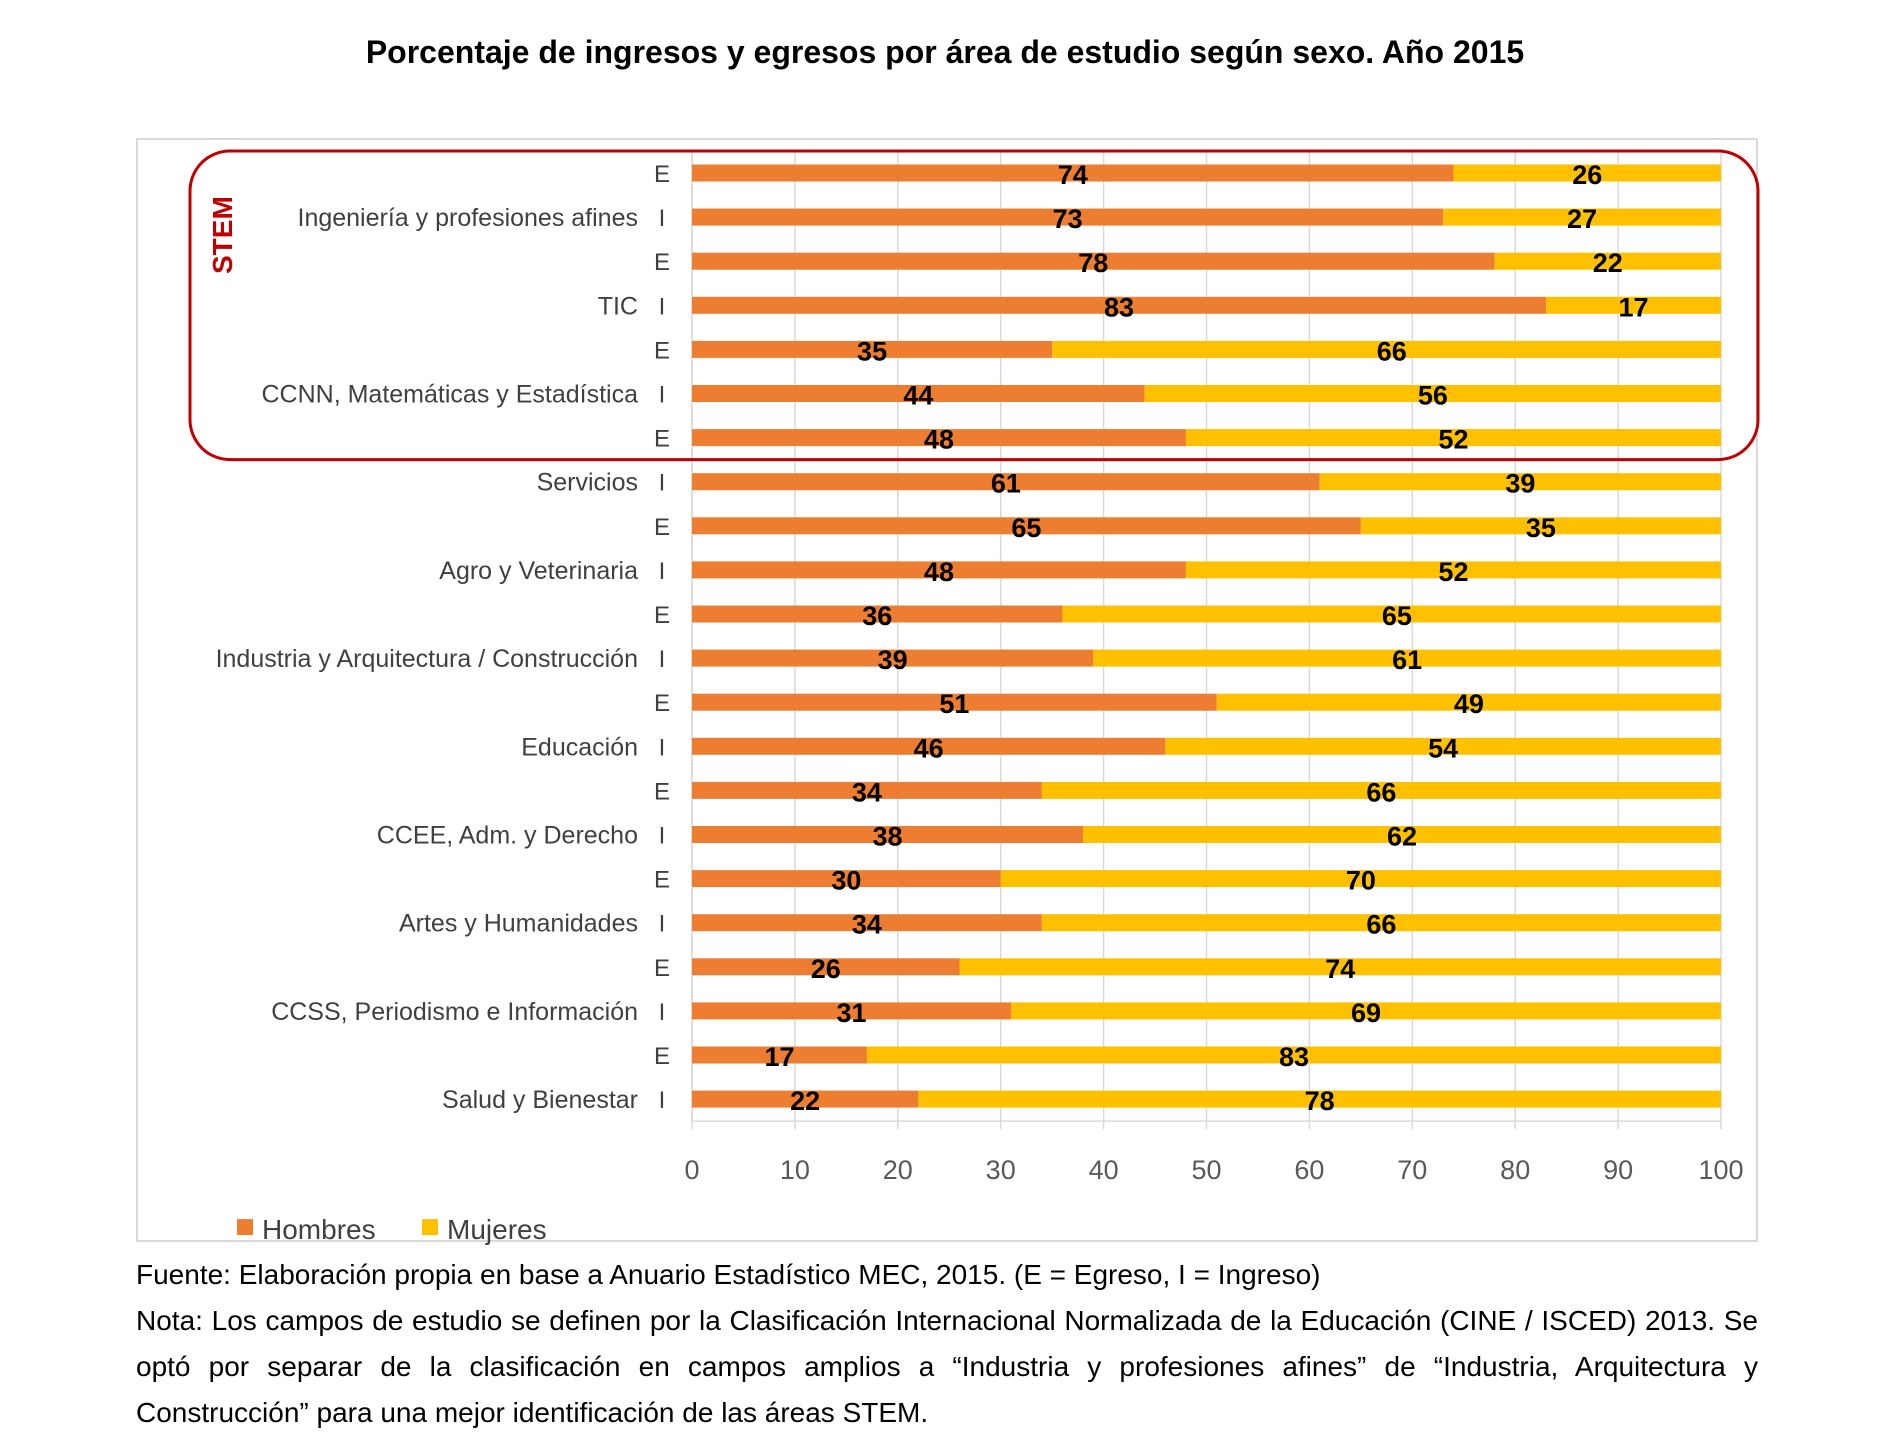 This screenshot has height=1450, width=1890. What do you see at coordinates (826, 969) in the screenshot?
I see `data-label-hombres: 26` at bounding box center [826, 969].